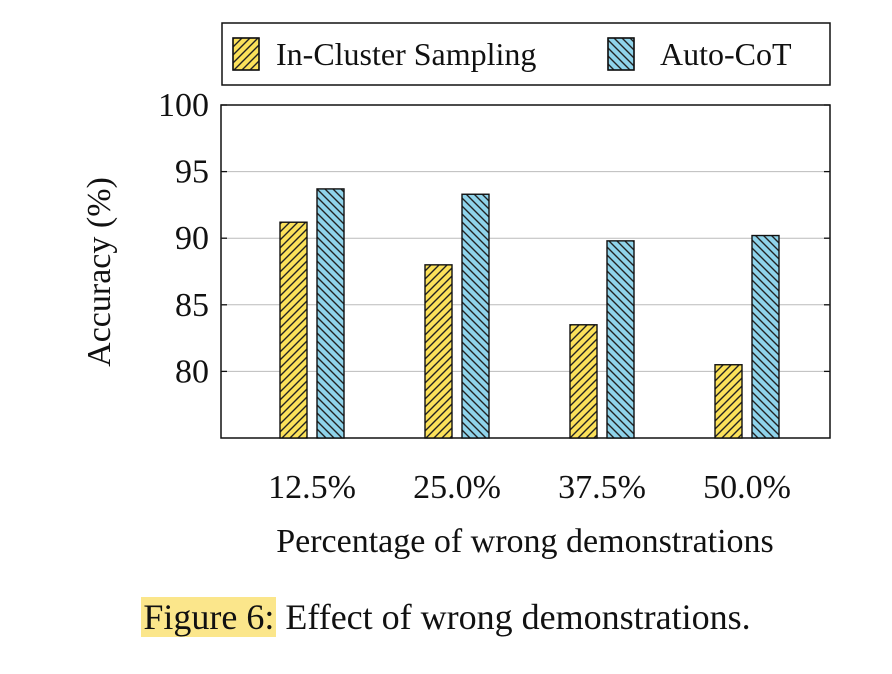  Describe the element at coordinates (518, 617) in the screenshot. I see `caption-text: Effect of wrong demonstrations.` at that location.